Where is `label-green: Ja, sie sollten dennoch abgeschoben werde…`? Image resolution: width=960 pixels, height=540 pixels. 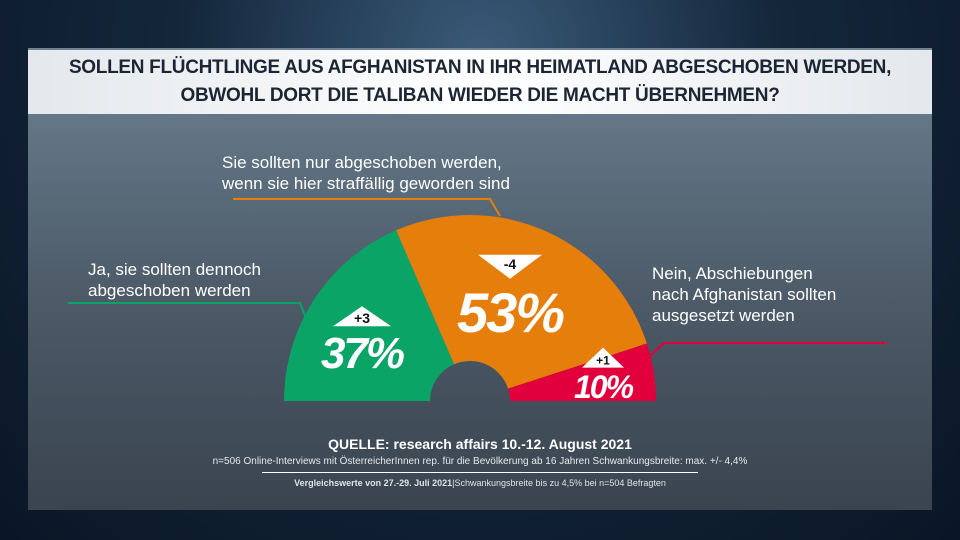 label-green: Ja, sie sollten dennoch abgeschoben werde… is located at coordinates (174, 280).